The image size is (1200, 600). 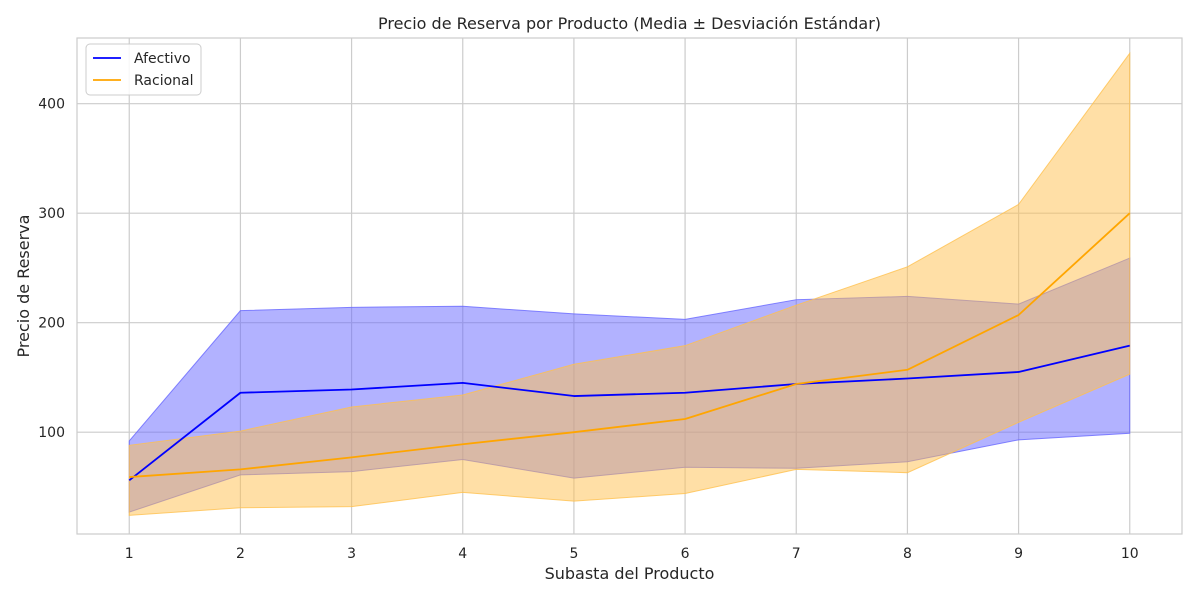 I want to click on x-tick-label: 6, so click(x=685, y=554).